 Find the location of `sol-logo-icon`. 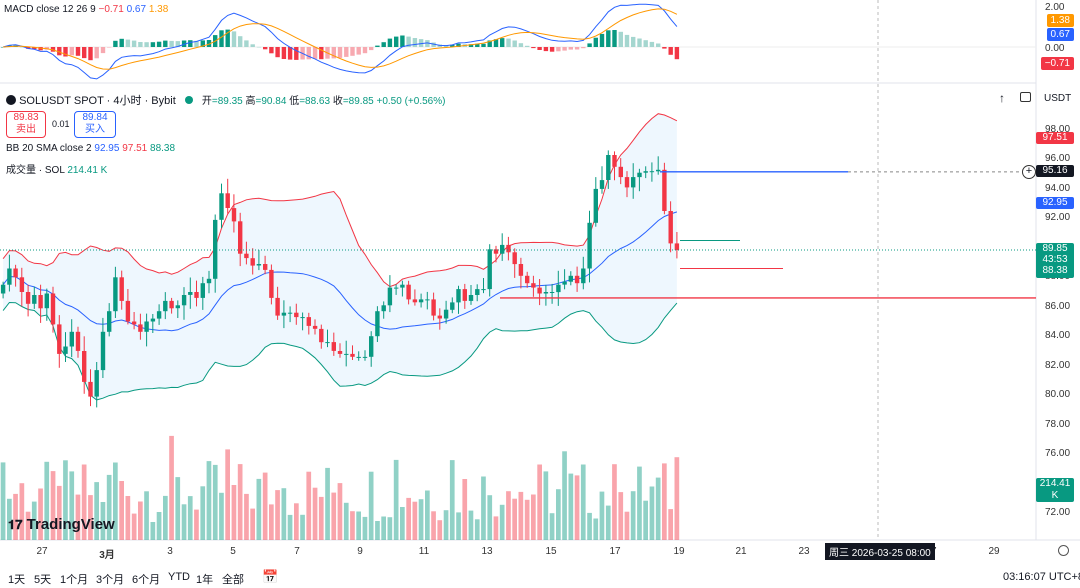

sol-logo-icon is located at coordinates (11, 100).